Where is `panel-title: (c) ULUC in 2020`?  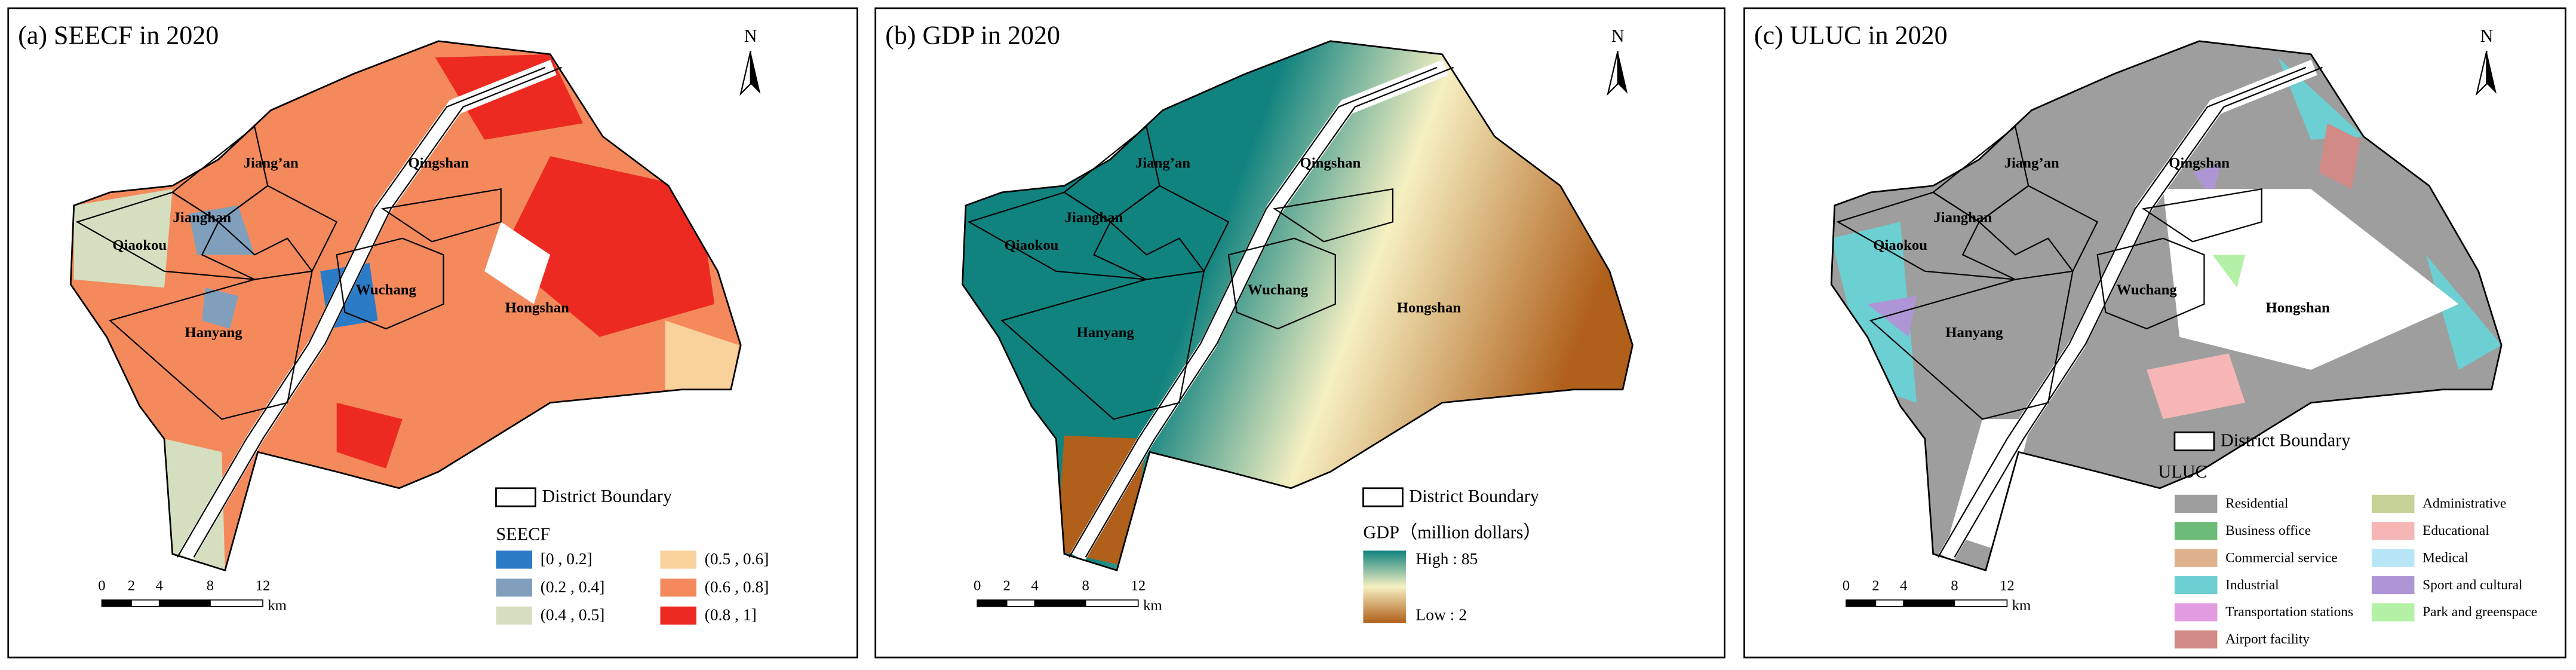 panel-title: (c) ULUC in 2020 is located at coordinates (1851, 35).